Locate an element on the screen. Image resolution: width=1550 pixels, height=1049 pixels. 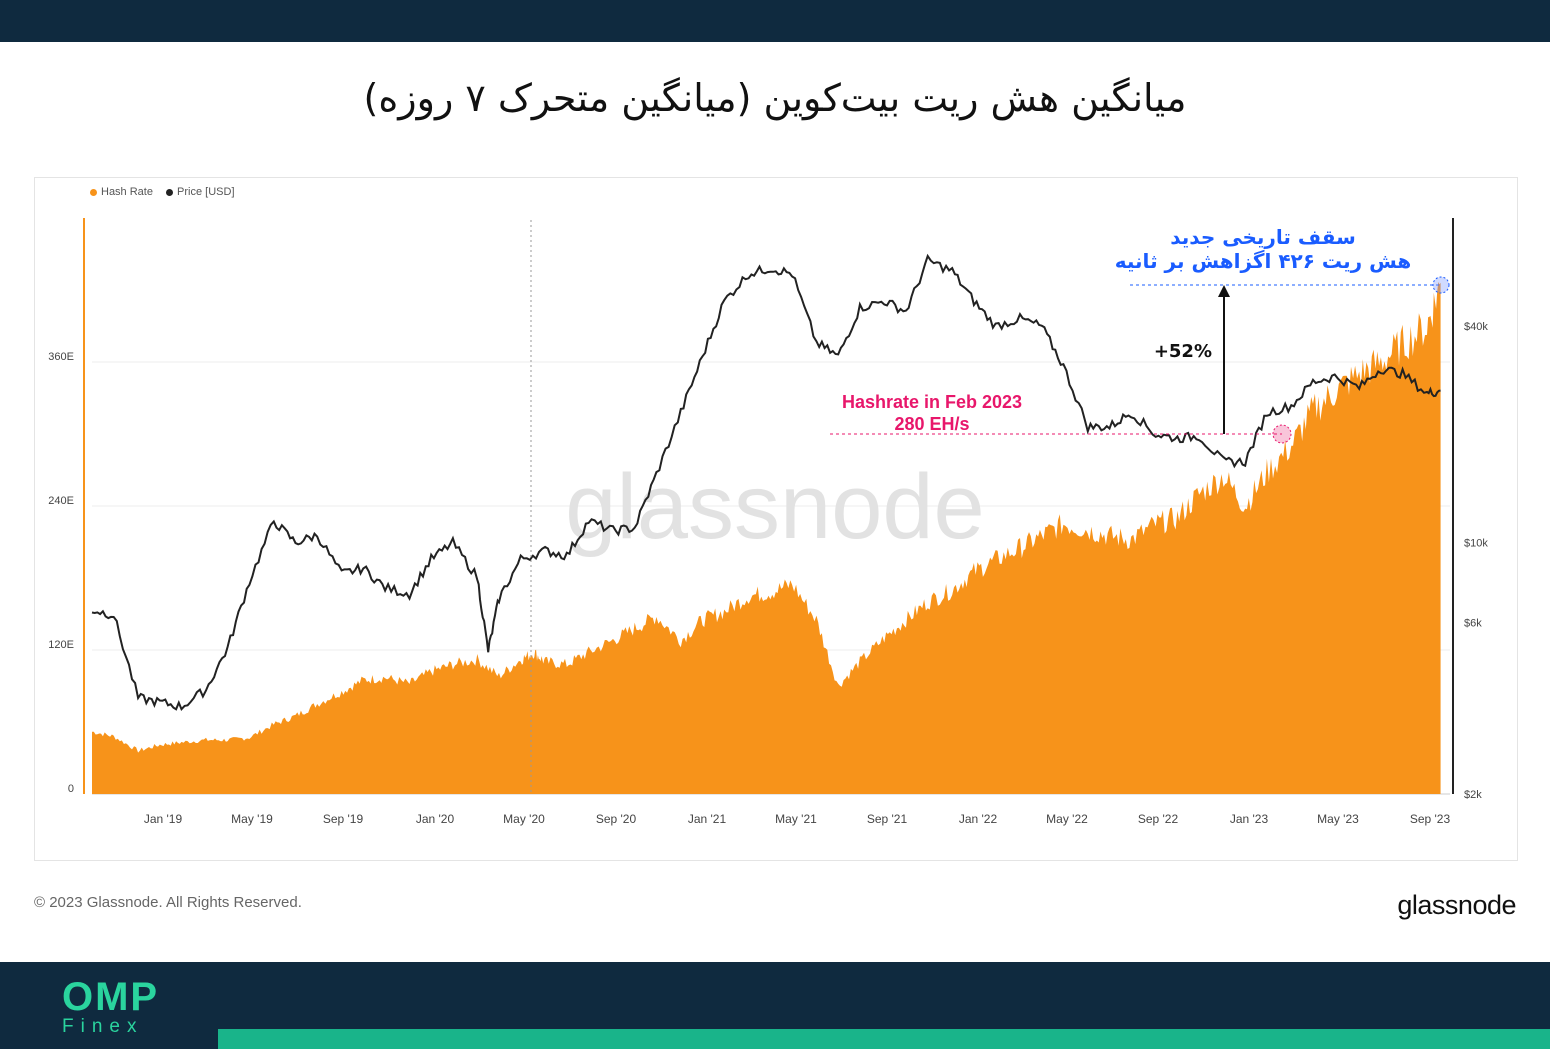
legend-item-price: Price [USD] is located at coordinates (200, 192).